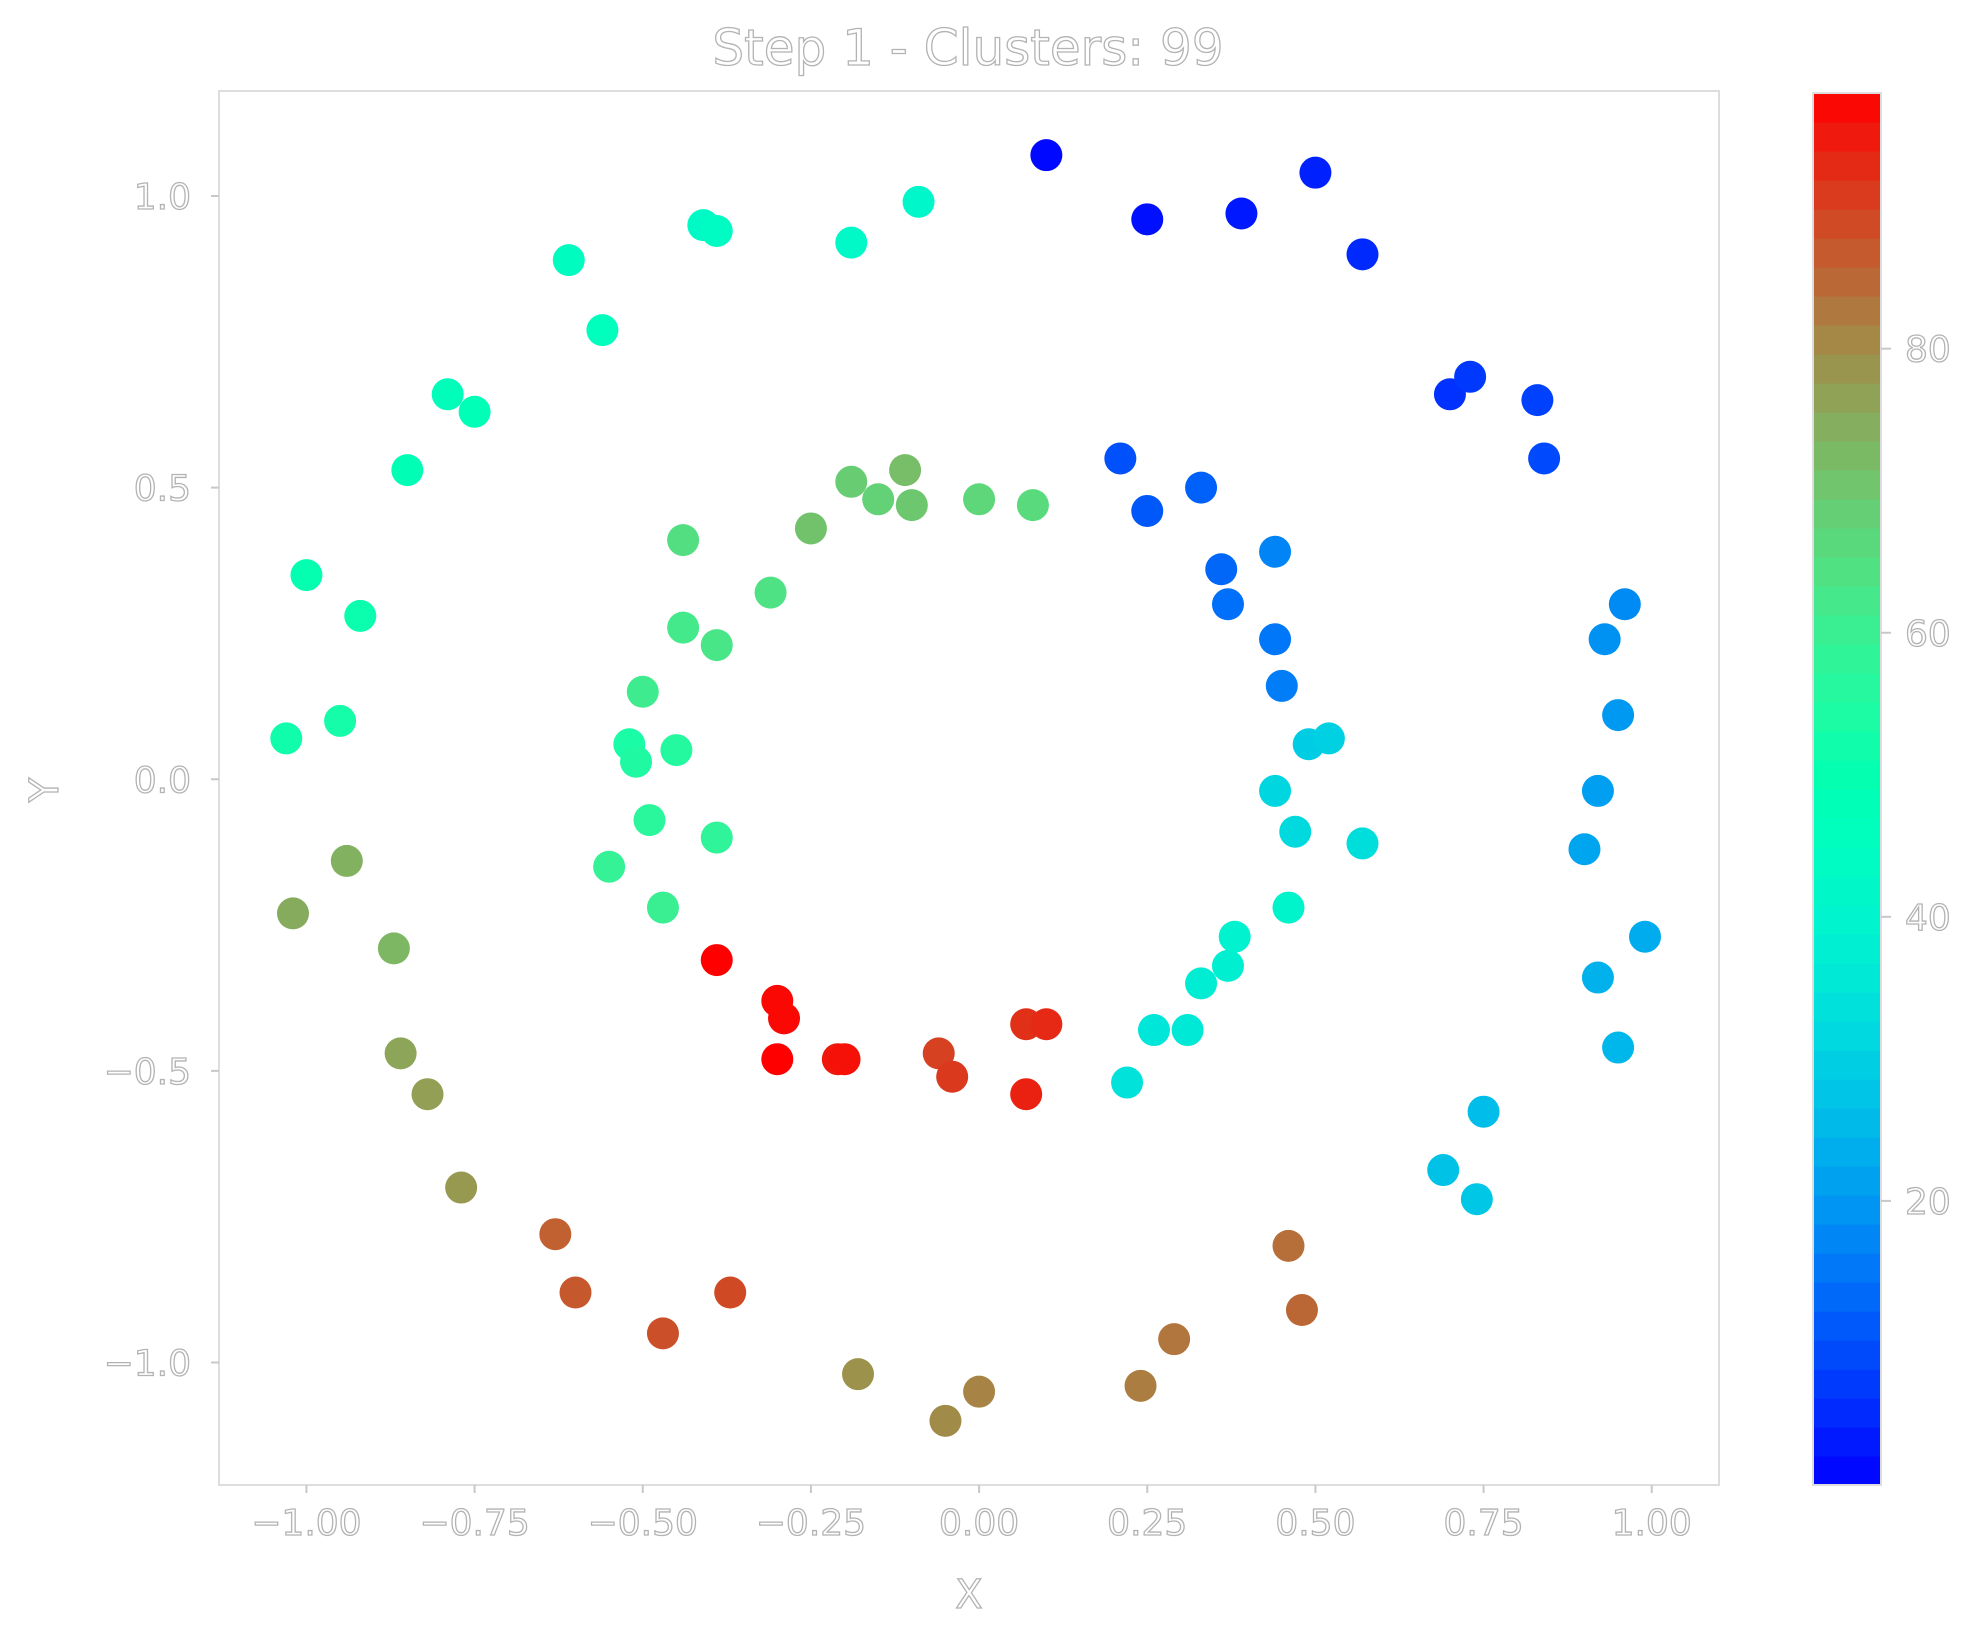 The image size is (1981, 1638). Describe the element at coordinates (1147, 1523) in the screenshot. I see `x-tick-label: 0.25` at that location.